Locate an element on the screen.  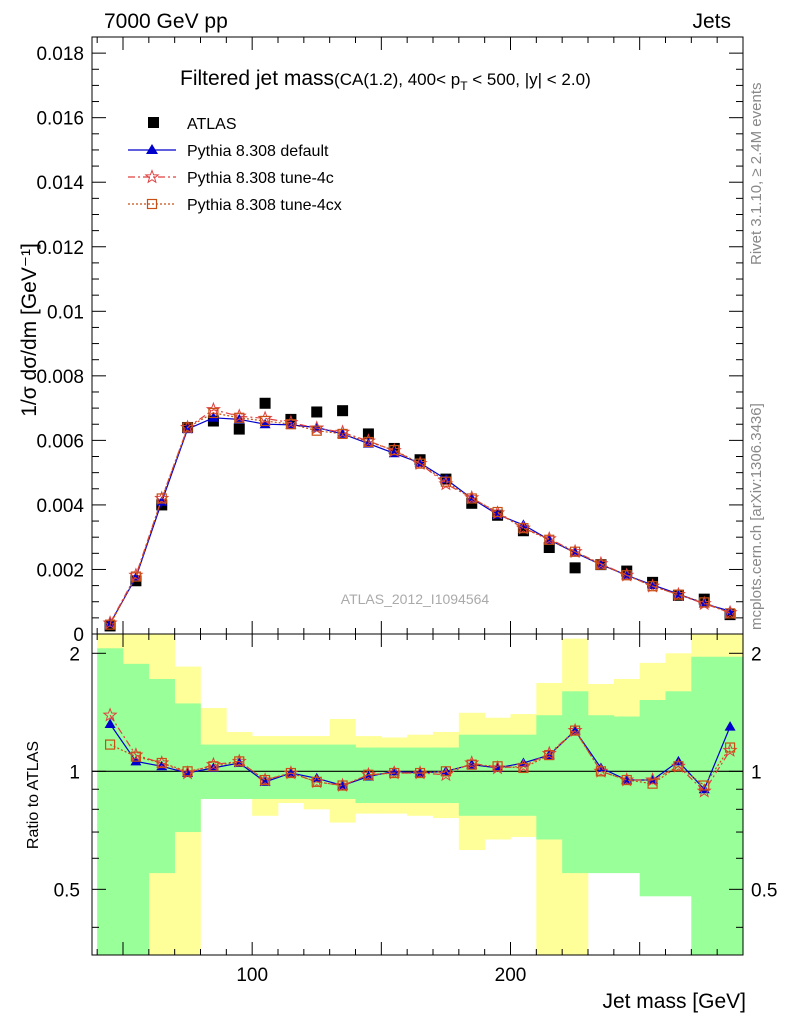
ratio-y-tick-label-right: 2 is located at coordinates (756, 654).